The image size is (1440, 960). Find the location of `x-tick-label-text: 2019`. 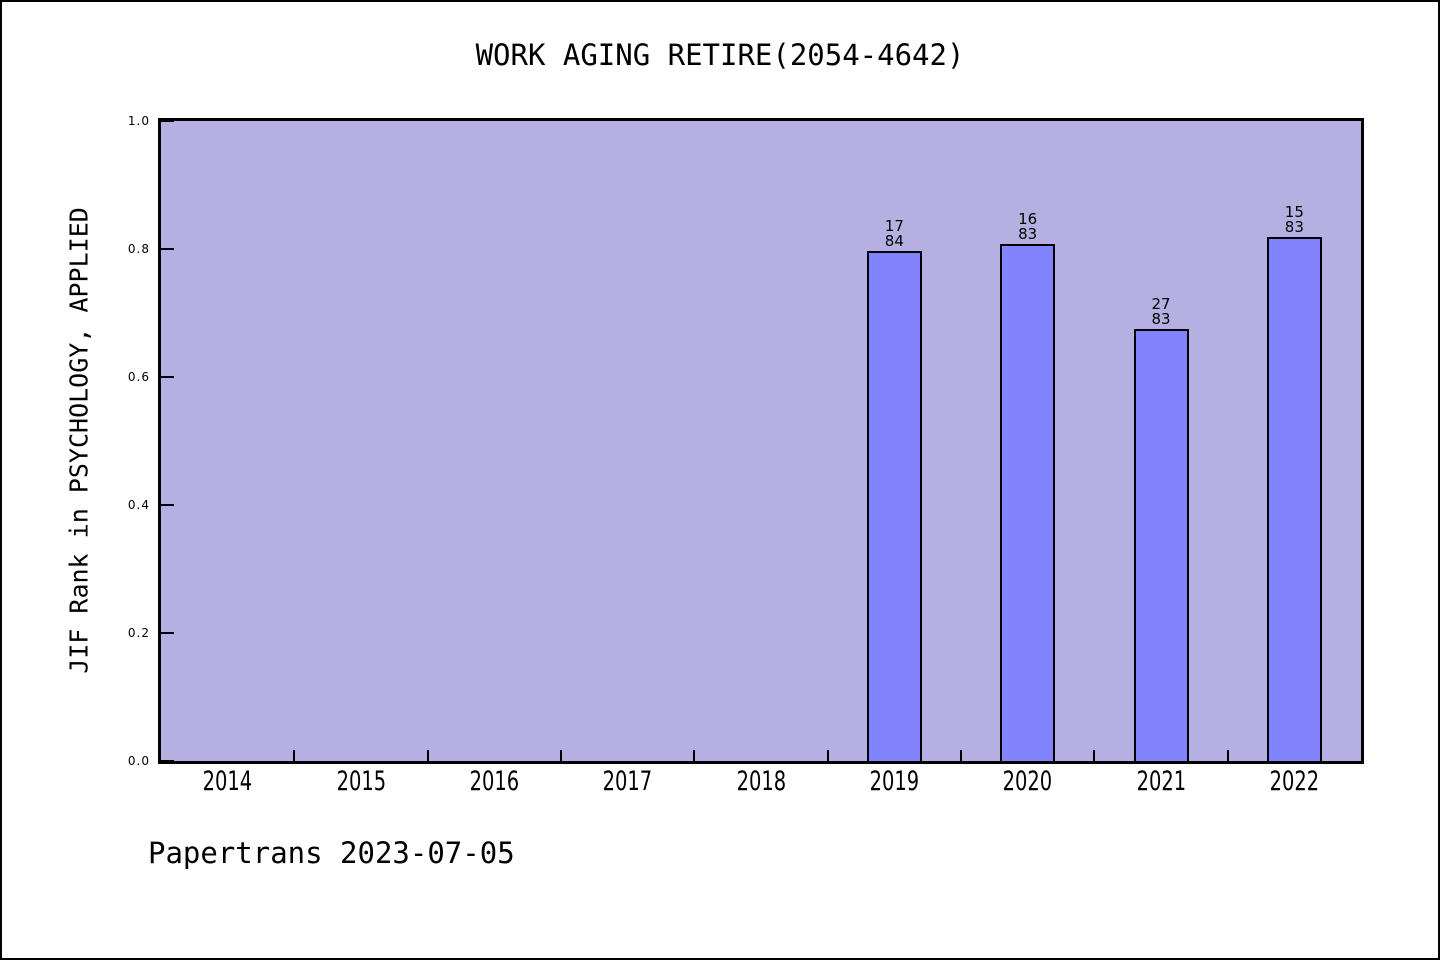

x-tick-label-text: 2019 is located at coordinates (894, 781).